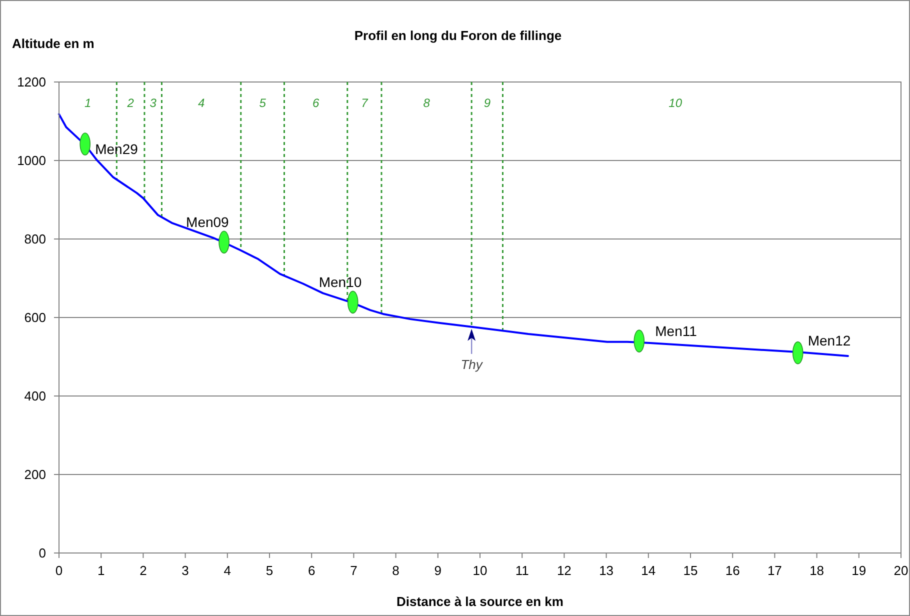  Describe the element at coordinates (606, 570) in the screenshot. I see `x-tick-label: 13` at that location.